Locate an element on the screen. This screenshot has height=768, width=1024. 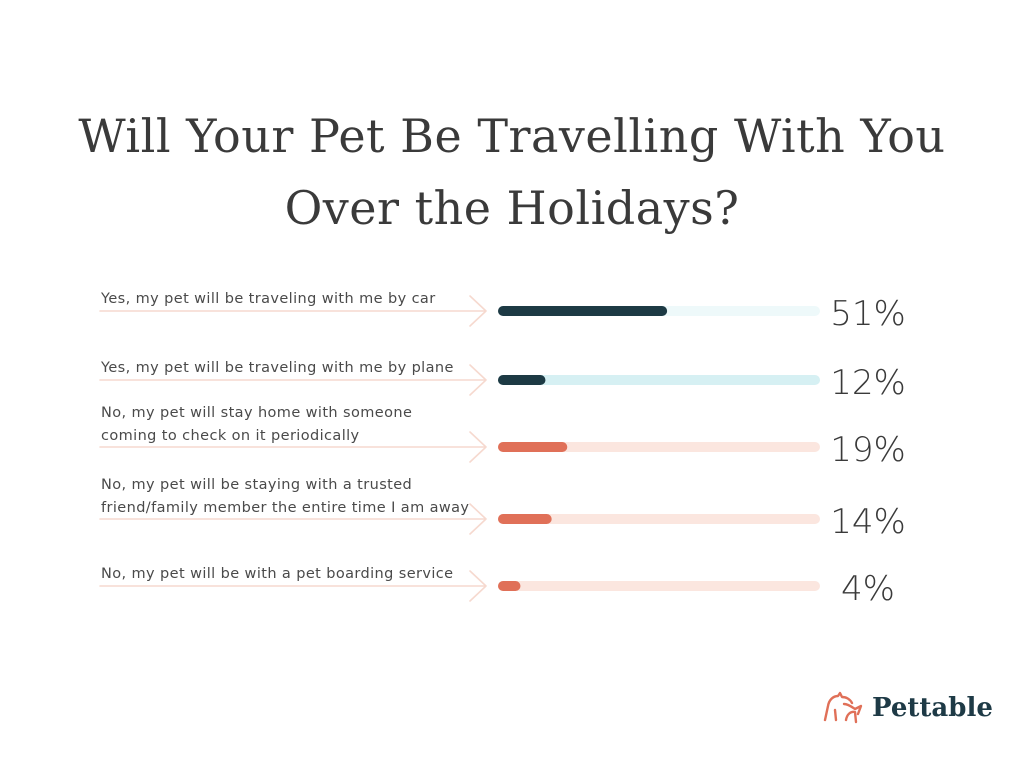
chart-title-line-2: Over the Holidays? is located at coordinates (512, 208).